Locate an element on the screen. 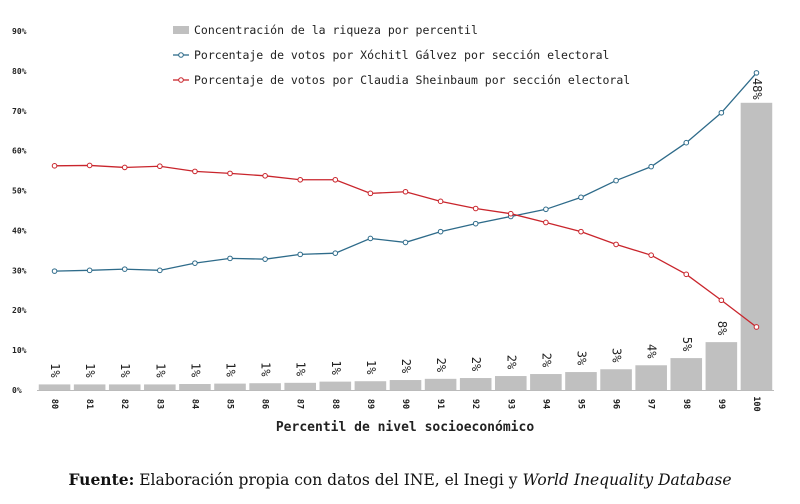  y-tick-label: 70% is located at coordinates (19, 111).